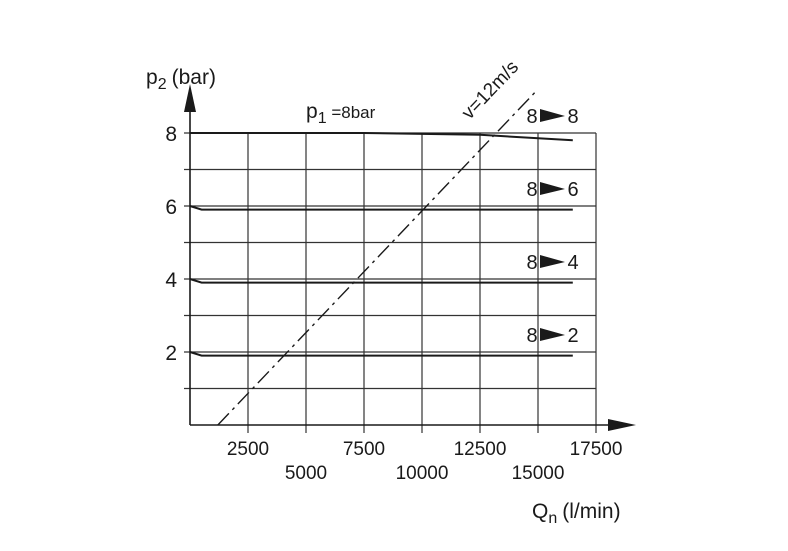 Image resolution: width=788 pixels, height=551 pixels. Describe the element at coordinates (540, 511) in the screenshot. I see `x-axis-title-main: Q` at that location.